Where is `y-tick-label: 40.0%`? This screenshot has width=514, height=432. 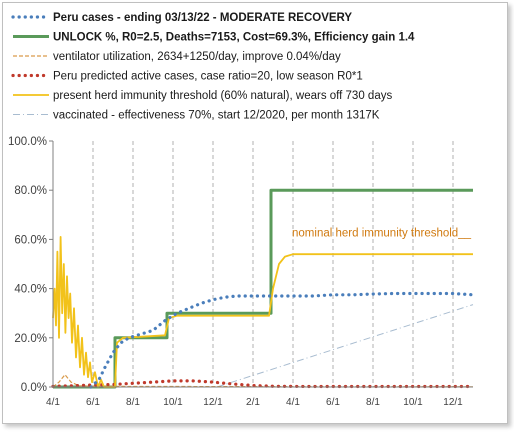
y-tick-label: 40.0% is located at coordinates (30, 290).